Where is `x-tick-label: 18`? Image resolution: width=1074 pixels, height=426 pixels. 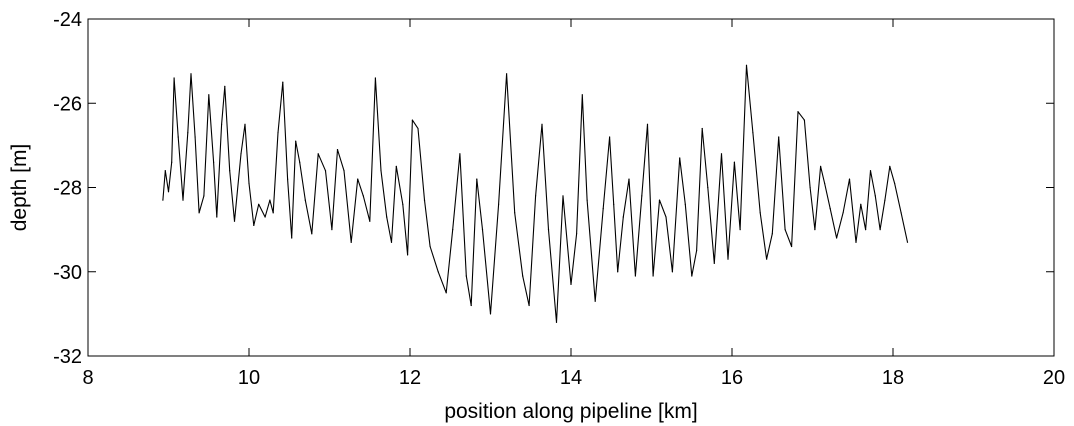 x-tick-label: 18 is located at coordinates (893, 378).